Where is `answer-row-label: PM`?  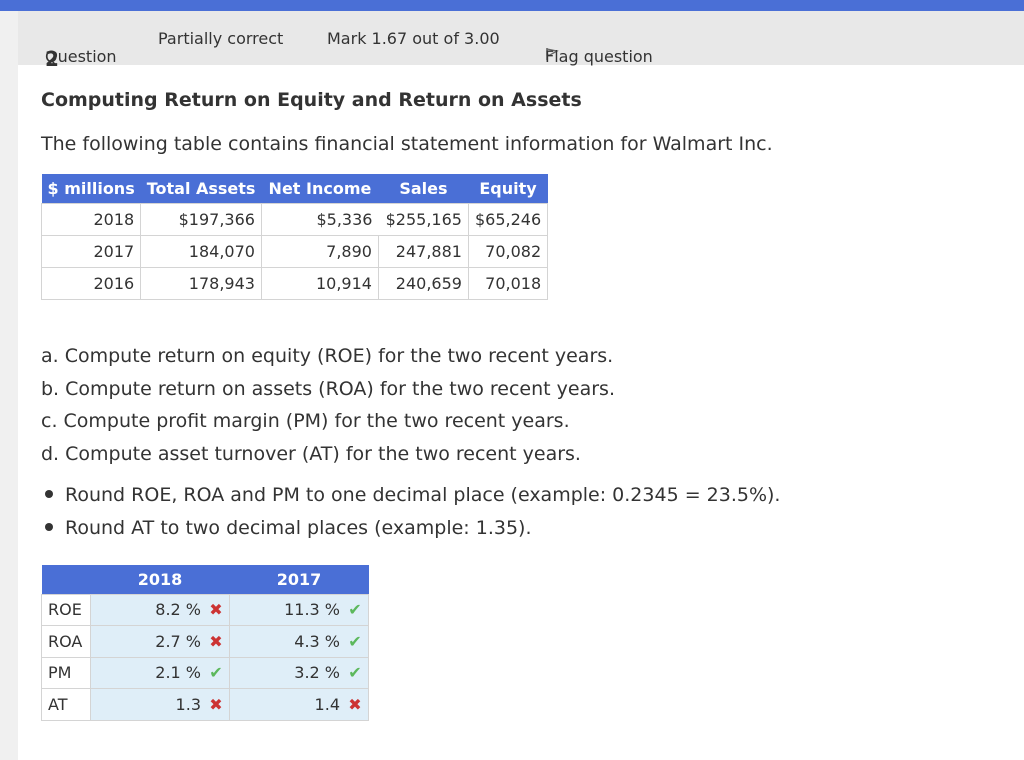 answer-row-label: PM is located at coordinates (66, 672).